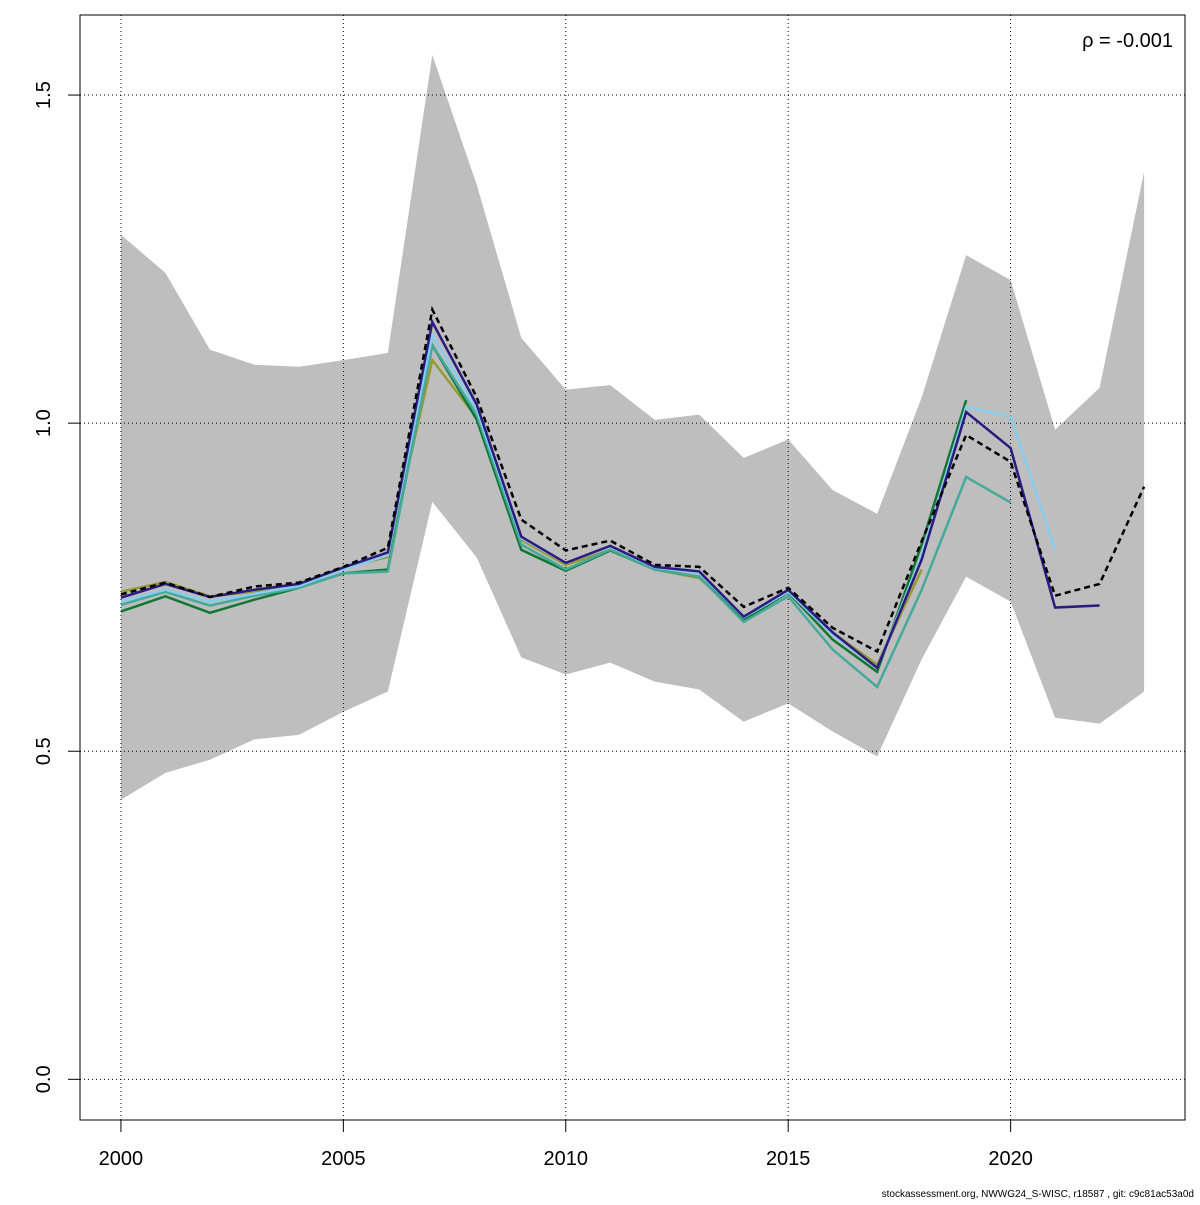 Image resolution: width=1200 pixels, height=1205 pixels. What do you see at coordinates (121, 1159) in the screenshot?
I see `x-tick-label: 2000` at bounding box center [121, 1159].